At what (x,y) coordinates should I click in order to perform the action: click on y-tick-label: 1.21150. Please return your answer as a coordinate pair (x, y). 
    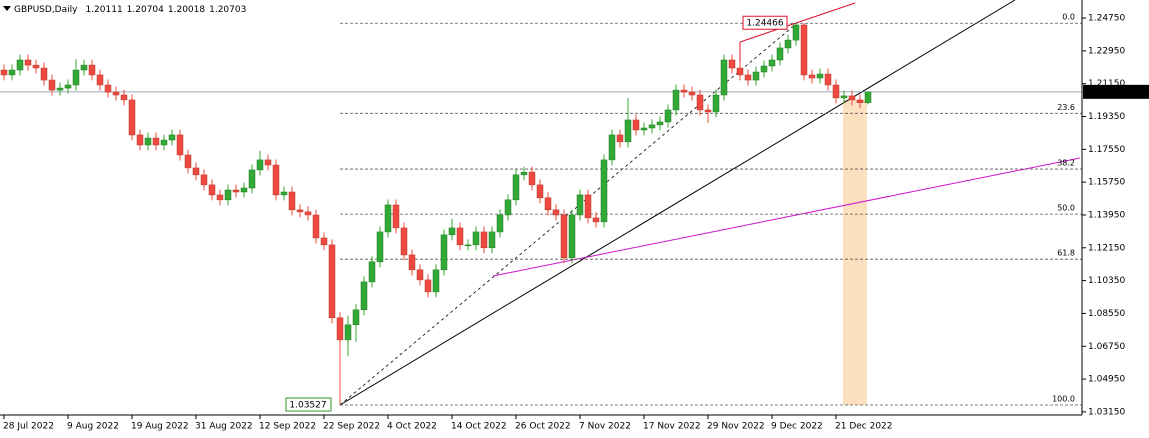
    Looking at the image, I should click on (1106, 84).